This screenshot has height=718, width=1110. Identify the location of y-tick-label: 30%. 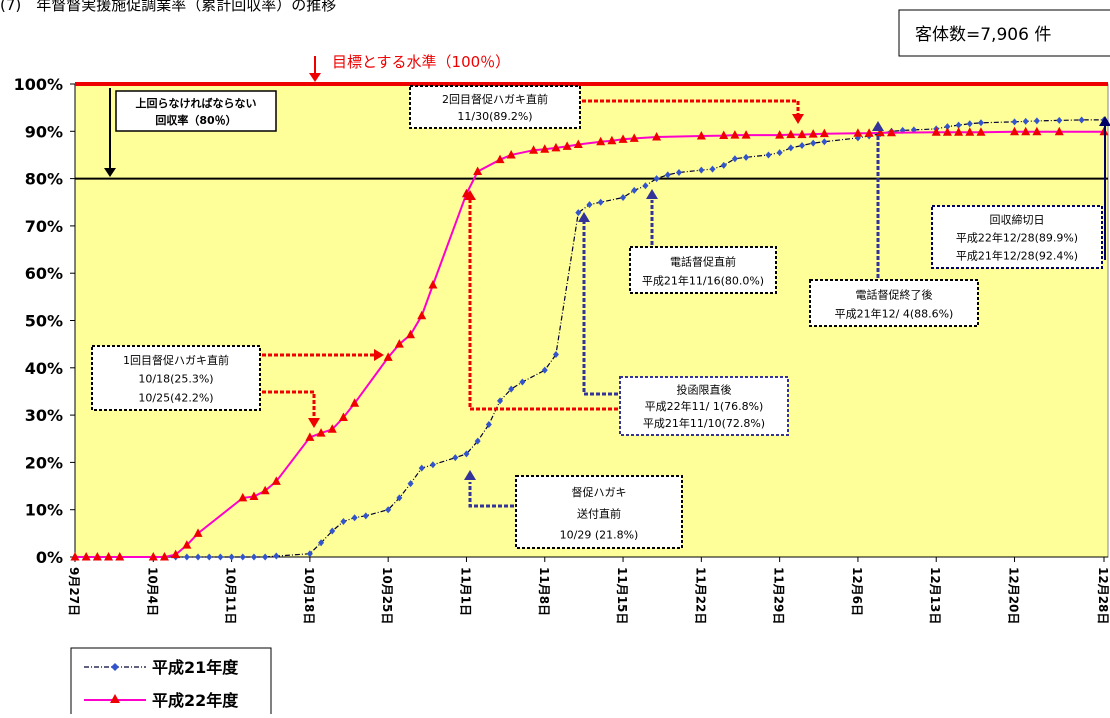
(44, 415).